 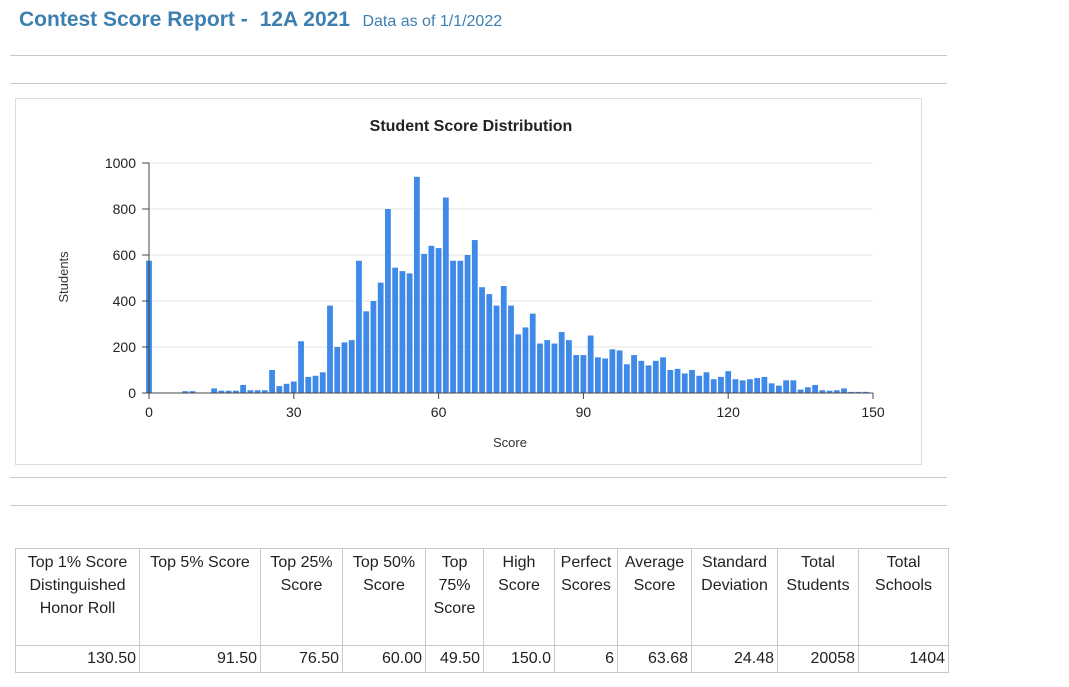 I want to click on value-top-1-percent: 130.50, so click(x=77, y=659).